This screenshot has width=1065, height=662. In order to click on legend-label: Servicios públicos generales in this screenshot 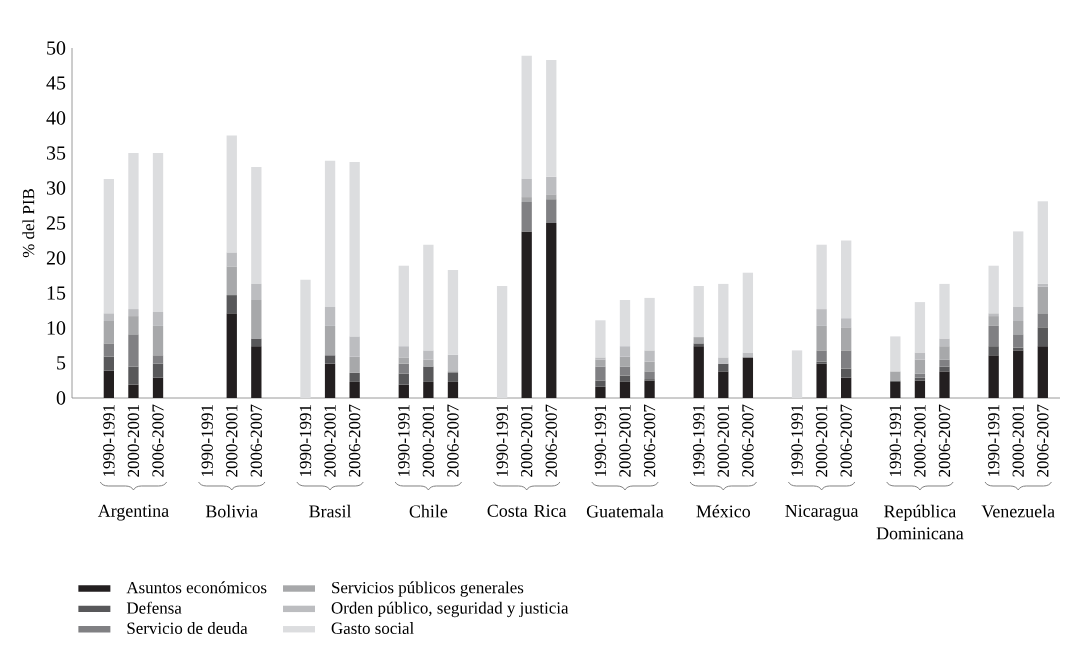, I will do `click(428, 589)`.